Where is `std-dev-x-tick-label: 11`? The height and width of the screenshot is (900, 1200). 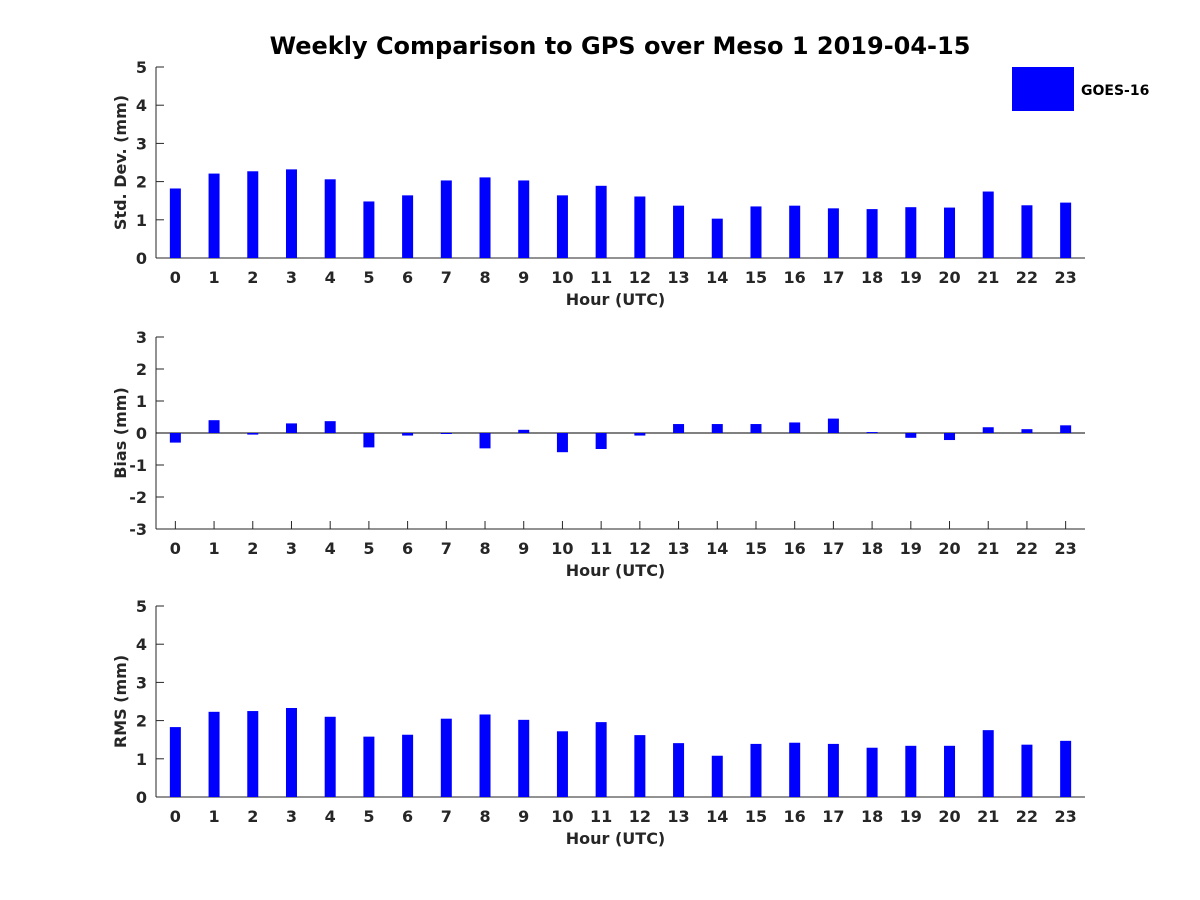 std-dev-x-tick-label: 11 is located at coordinates (601, 277).